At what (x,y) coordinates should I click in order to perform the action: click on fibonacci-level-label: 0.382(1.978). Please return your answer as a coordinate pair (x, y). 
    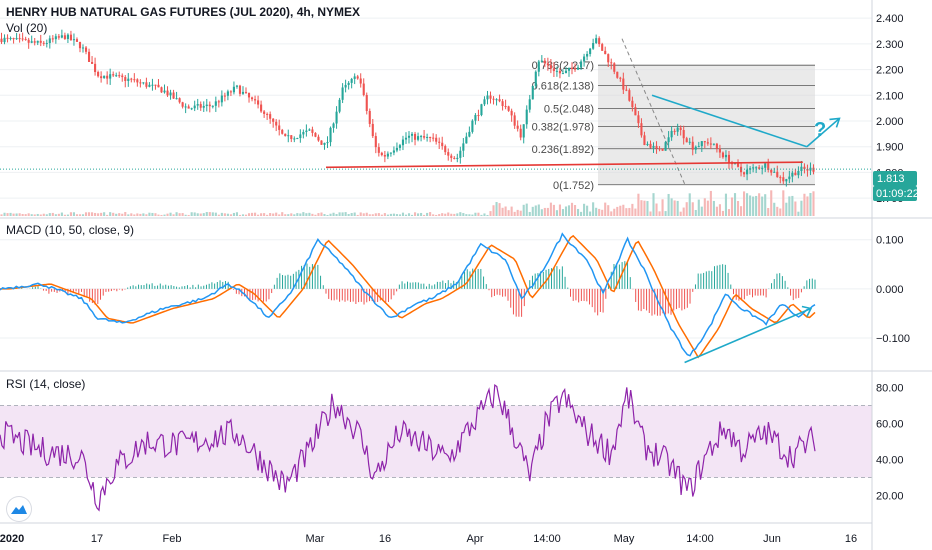
    Looking at the image, I should click on (563, 128).